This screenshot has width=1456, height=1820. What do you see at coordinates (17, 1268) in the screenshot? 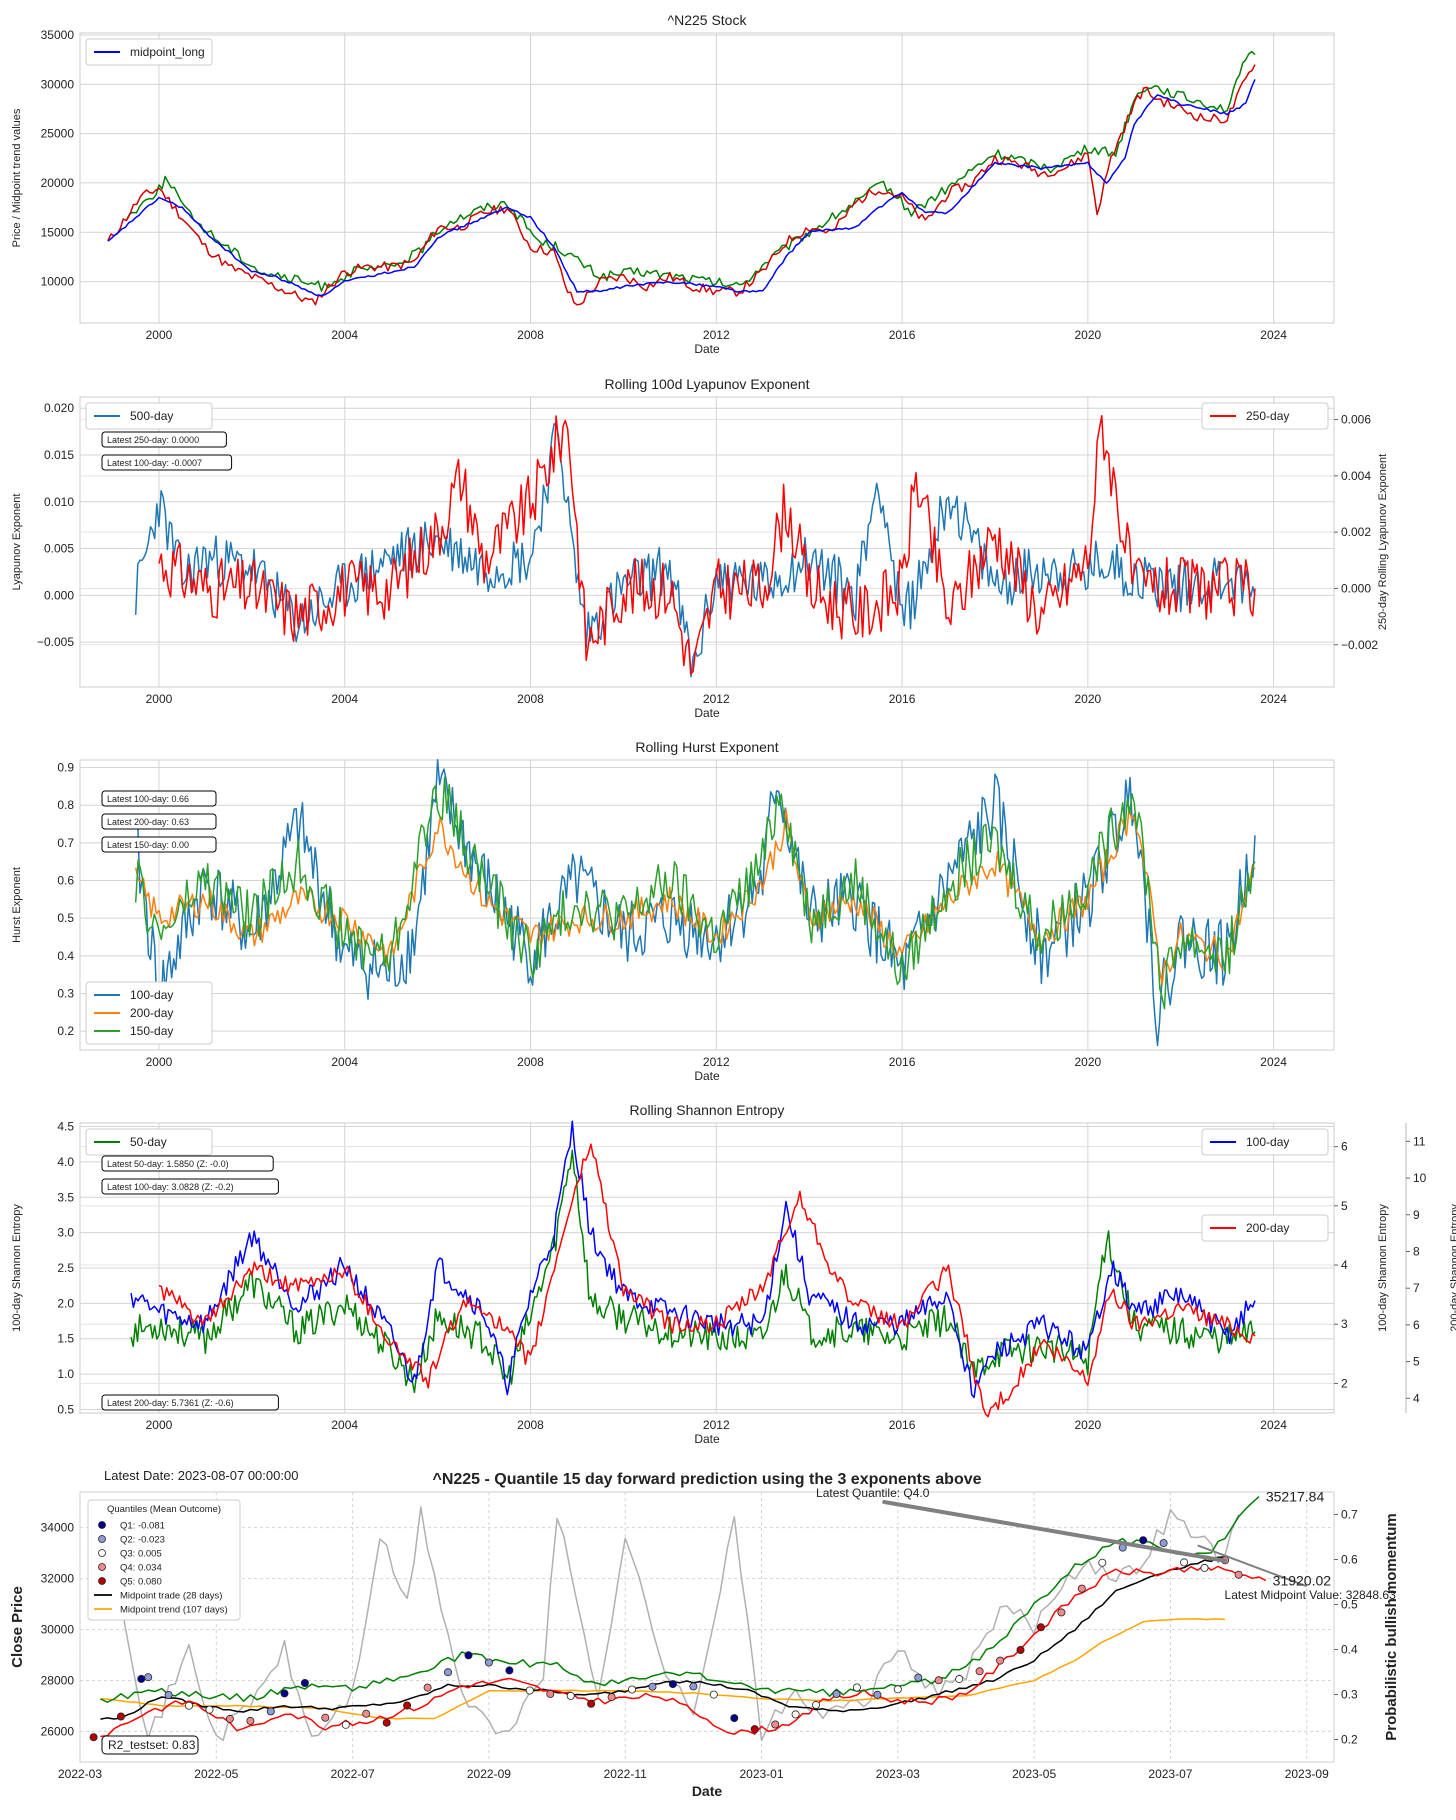
I see `y-axis-label: 100-day Shannon Entropy` at bounding box center [17, 1268].